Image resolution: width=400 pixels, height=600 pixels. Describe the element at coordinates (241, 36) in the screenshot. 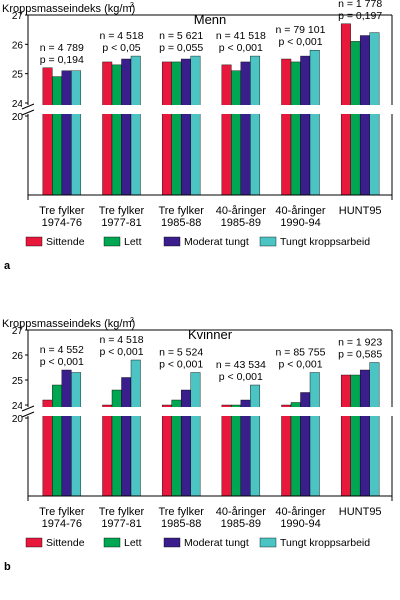

I see `n-annotation: n = 41 518` at that location.